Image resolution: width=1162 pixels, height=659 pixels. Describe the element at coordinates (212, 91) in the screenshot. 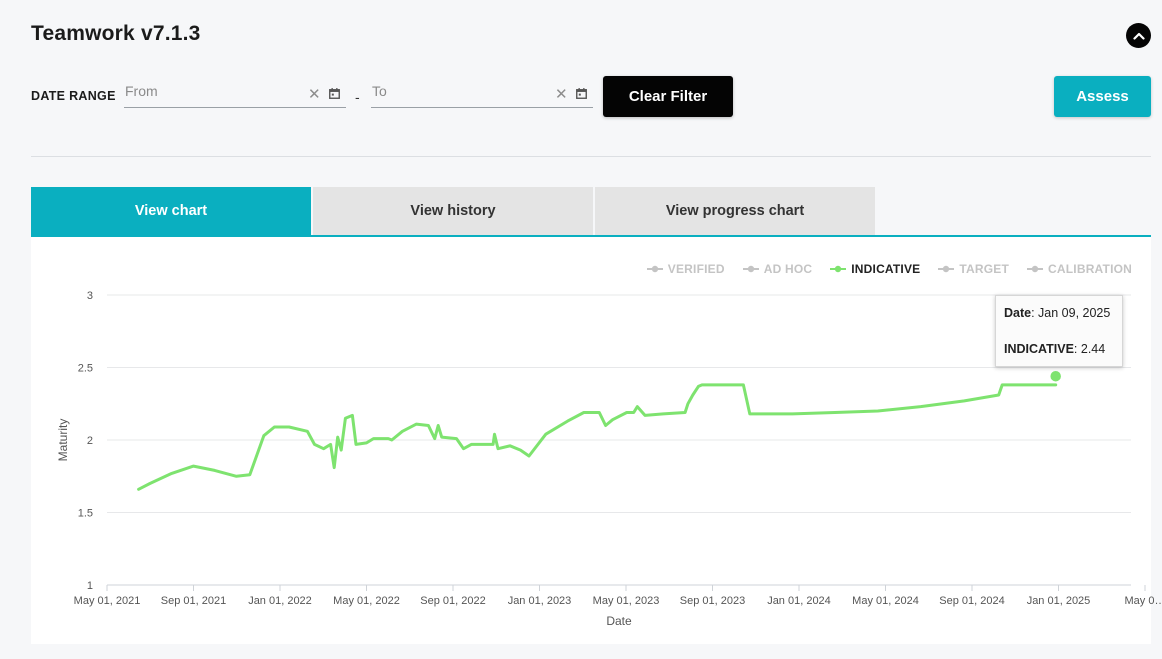

I see `from-date-input` at that location.